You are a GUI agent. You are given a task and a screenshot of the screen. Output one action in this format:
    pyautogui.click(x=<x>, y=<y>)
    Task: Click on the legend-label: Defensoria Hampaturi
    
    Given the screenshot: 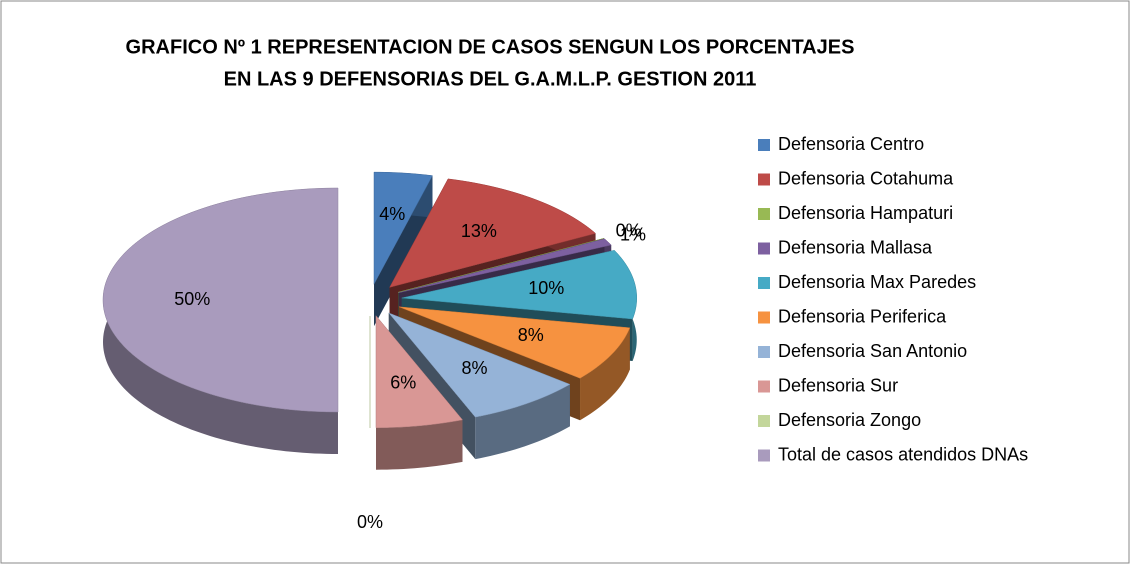 What is the action you would take?
    pyautogui.click(x=865, y=213)
    